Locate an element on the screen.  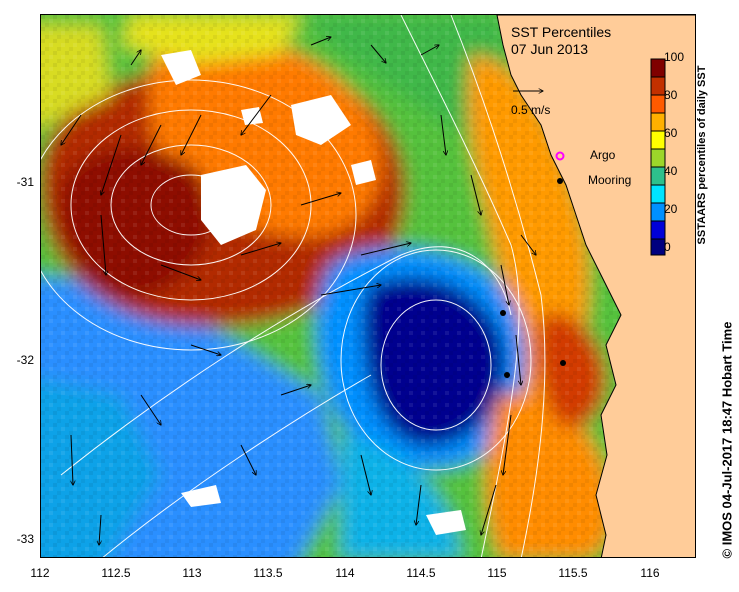
colorbar-tick: 80 is located at coordinates (671, 95).